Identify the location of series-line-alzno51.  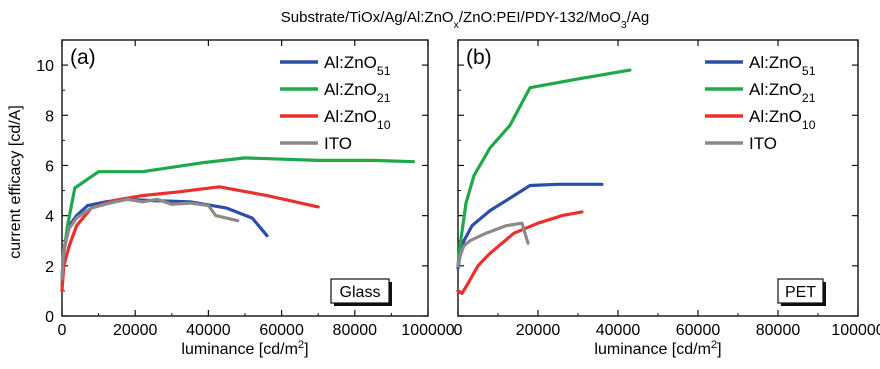
(164, 238).